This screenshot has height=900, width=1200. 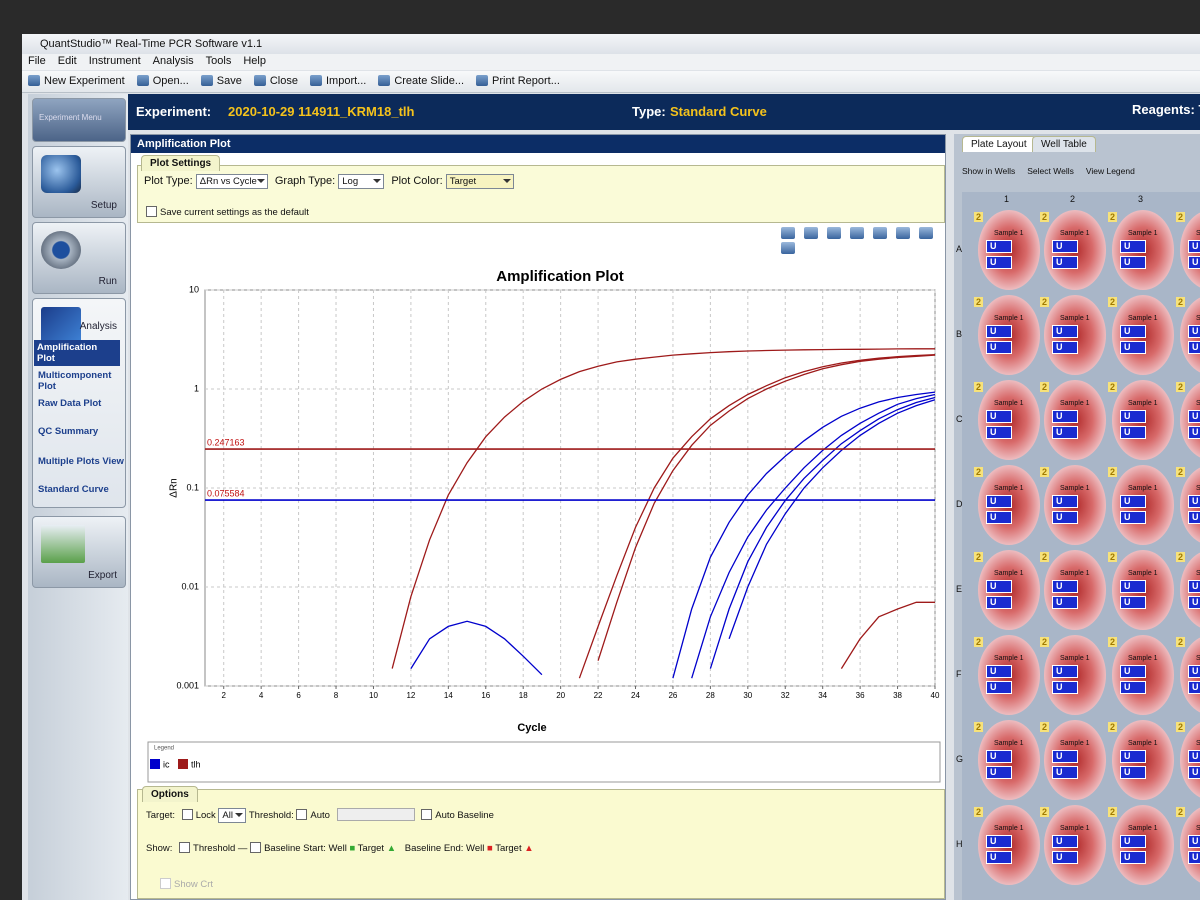 I want to click on lock-checkbox, so click(x=187, y=814).